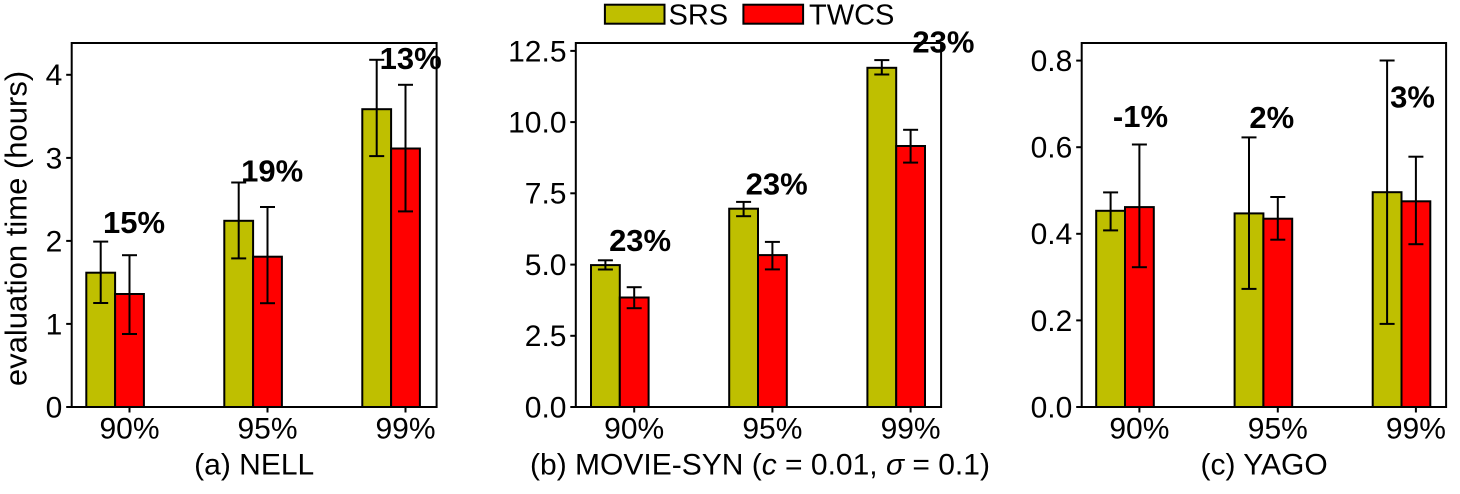 This screenshot has width=1460, height=494. Describe the element at coordinates (699, 15) in the screenshot. I see `svg-text: SRS` at that location.